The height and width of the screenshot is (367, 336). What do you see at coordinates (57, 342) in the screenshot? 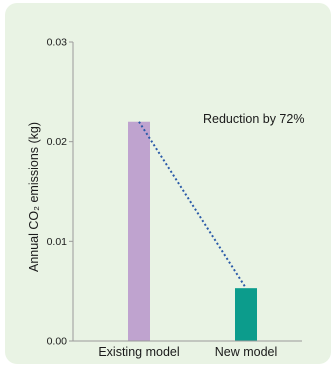
I see `y-tick-label: 0.00` at bounding box center [57, 342].